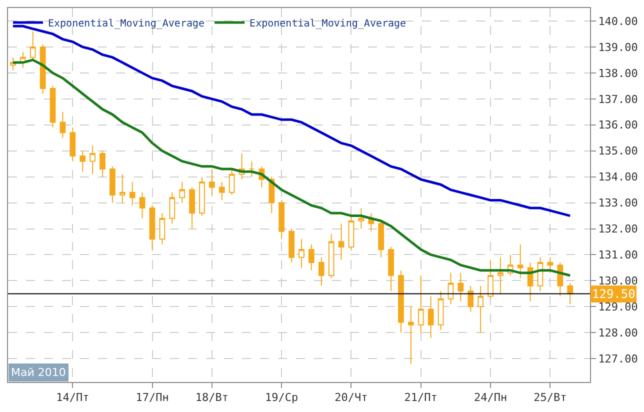  What do you see at coordinates (614, 294) in the screenshot?
I see `ref-line-label: 129.50` at bounding box center [614, 294].